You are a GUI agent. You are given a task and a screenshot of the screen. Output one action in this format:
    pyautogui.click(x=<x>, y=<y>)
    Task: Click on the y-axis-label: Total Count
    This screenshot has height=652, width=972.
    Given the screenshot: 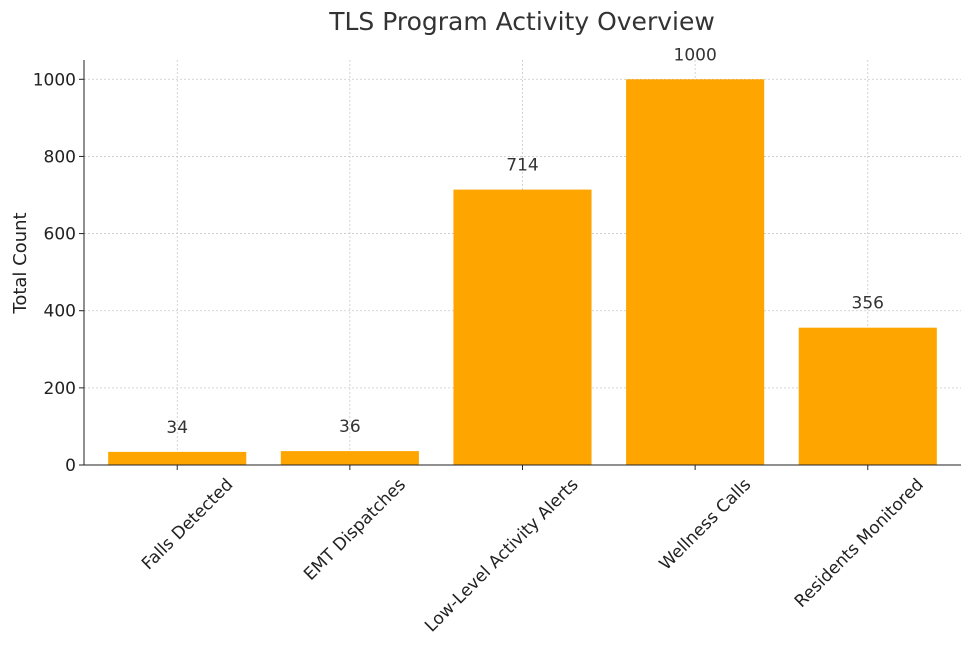 What is the action you would take?
    pyautogui.click(x=20, y=263)
    